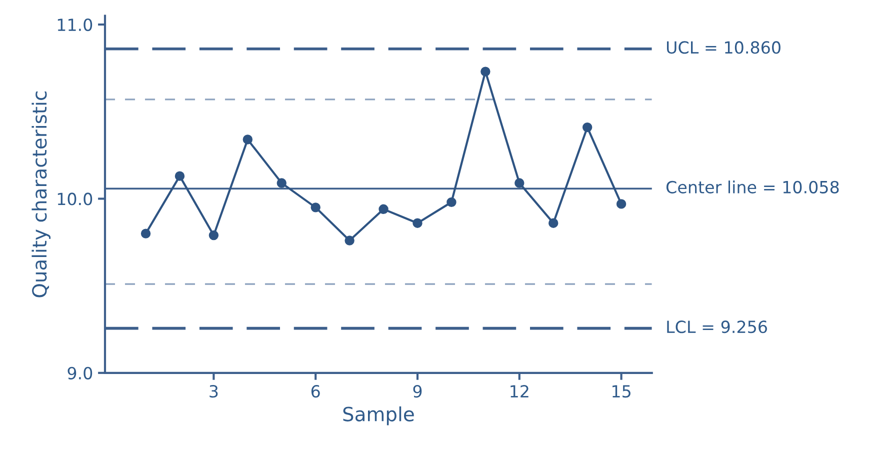 This screenshot has width=875, height=452. What do you see at coordinates (519, 391) in the screenshot?
I see `x-tick-label: 12` at bounding box center [519, 391].